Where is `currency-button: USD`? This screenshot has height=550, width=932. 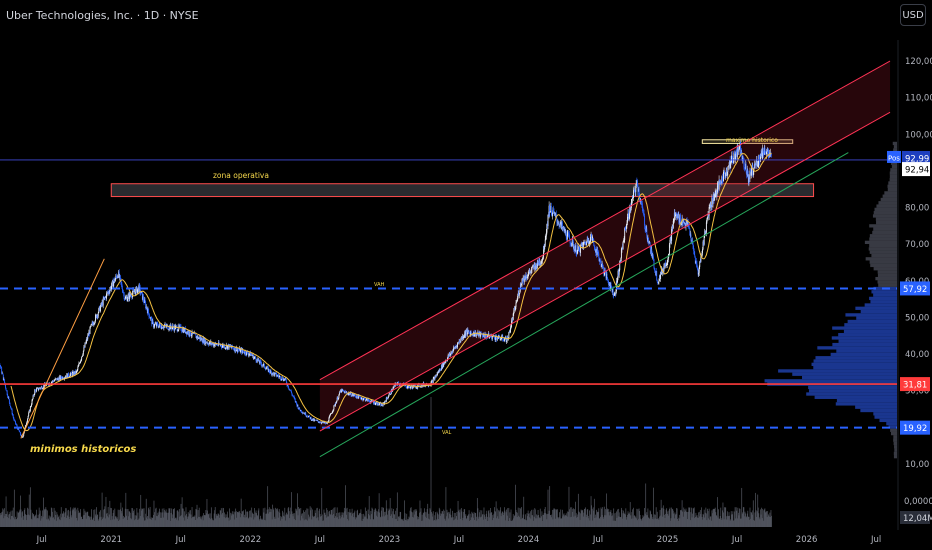
currency-button: USD is located at coordinates (913, 15).